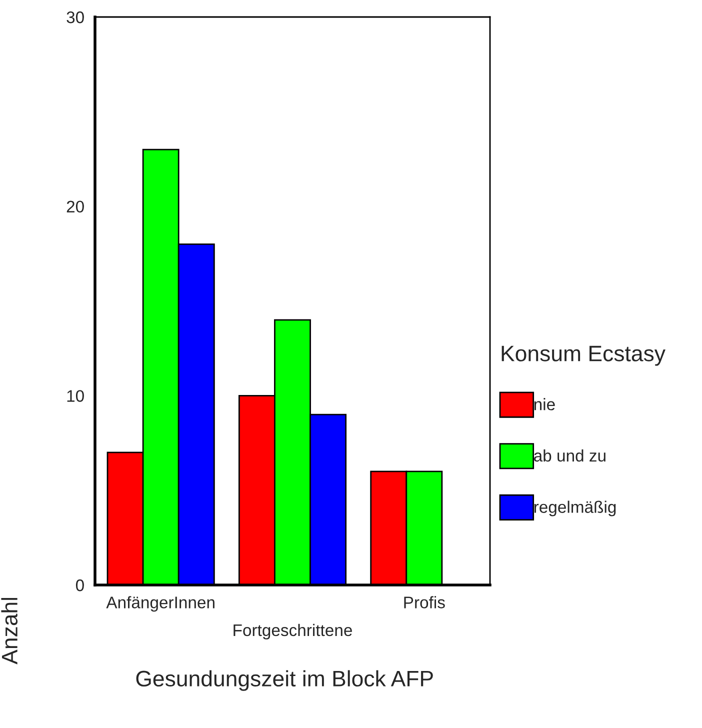 The height and width of the screenshot is (728, 702). I want to click on y-axis-title: Anzahl, so click(9, 631).